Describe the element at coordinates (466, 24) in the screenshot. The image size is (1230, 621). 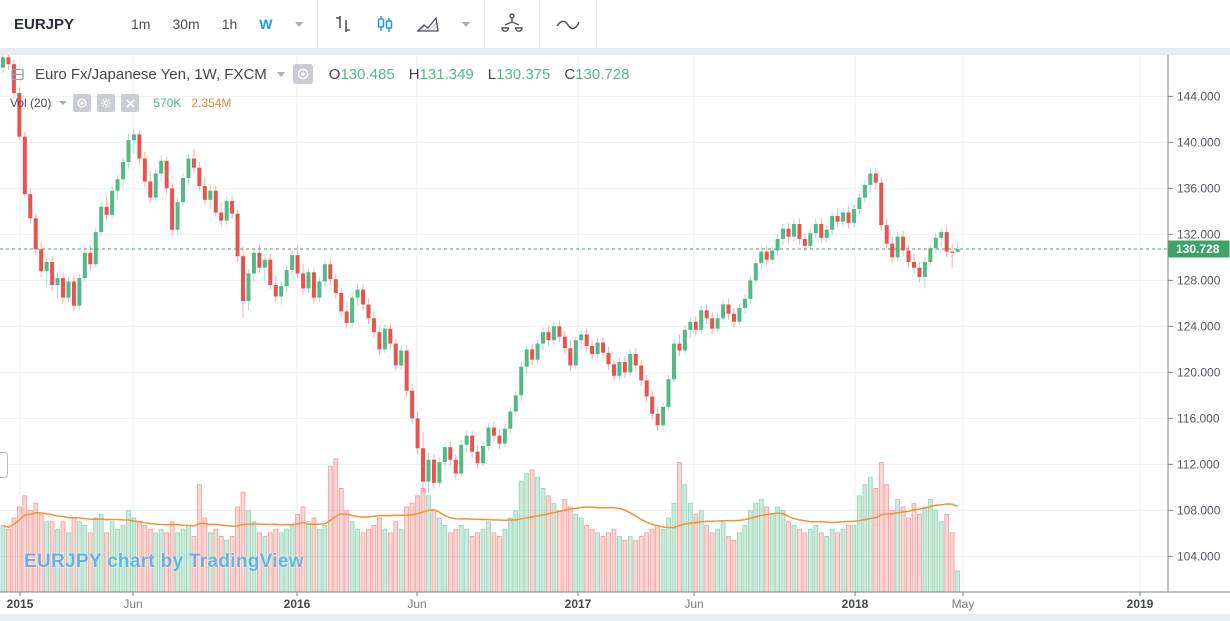
I see `style-chevron-down-icon` at that location.